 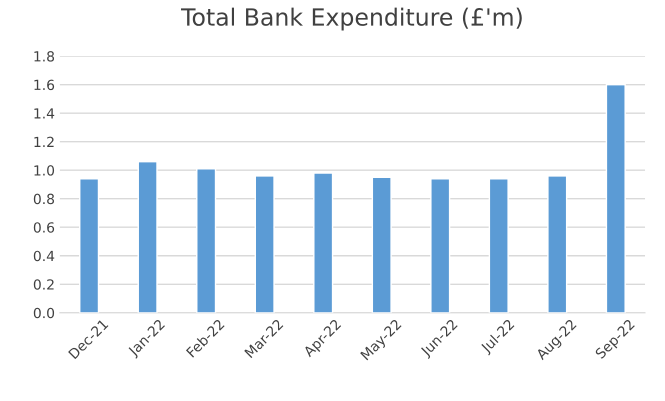 What do you see at coordinates (44, 256) in the screenshot?
I see `y-tick-label: 0.4` at bounding box center [44, 256].